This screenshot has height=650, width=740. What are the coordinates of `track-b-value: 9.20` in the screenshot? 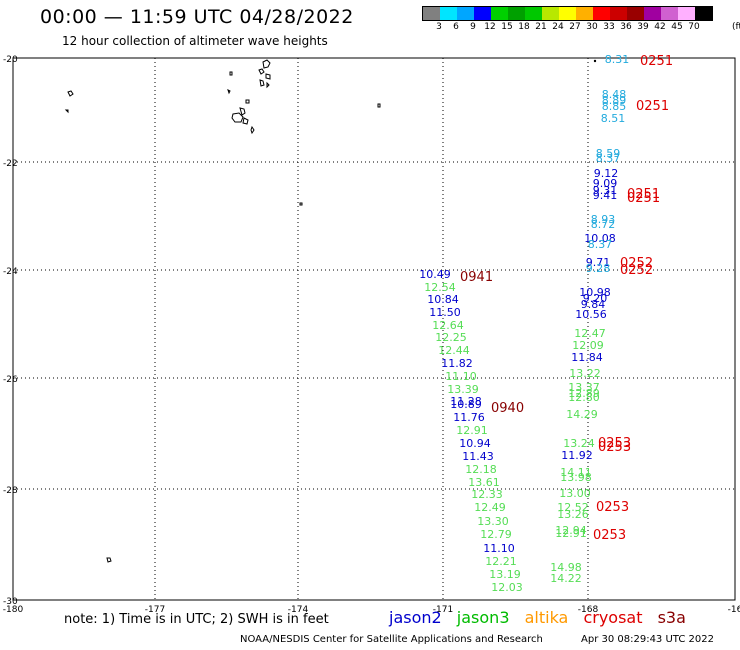 It's located at (595, 298).